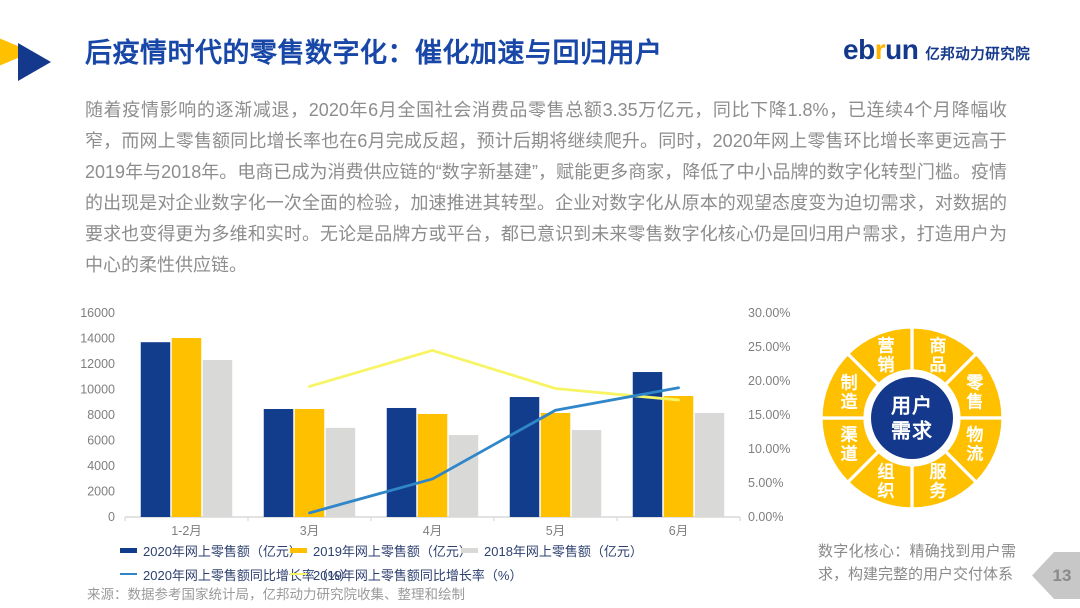  I want to click on legend-item-4: 2019年网上零售额同比增长率（%）, so click(406, 575).